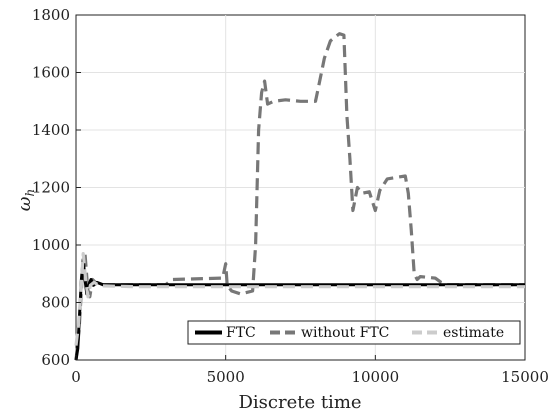 The width and height of the screenshot is (550, 415). Describe the element at coordinates (51, 245) in the screenshot. I see `y-tick-label: 1000` at that location.